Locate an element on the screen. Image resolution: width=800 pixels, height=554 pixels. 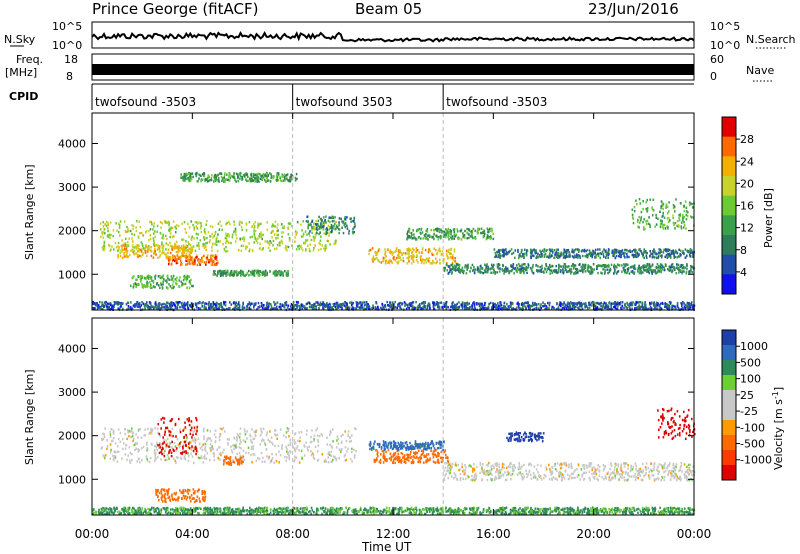
nsky-tick-high: 10^5 is located at coordinates (67, 26).